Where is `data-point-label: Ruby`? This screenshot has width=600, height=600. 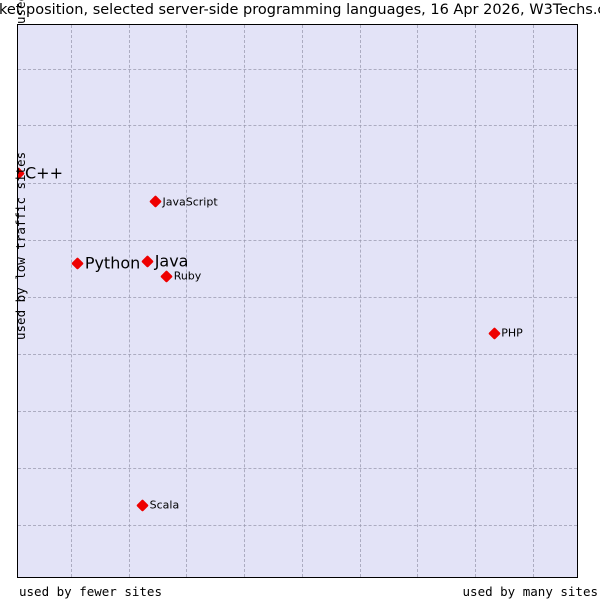 data-point-label: Ruby is located at coordinates (187, 276).